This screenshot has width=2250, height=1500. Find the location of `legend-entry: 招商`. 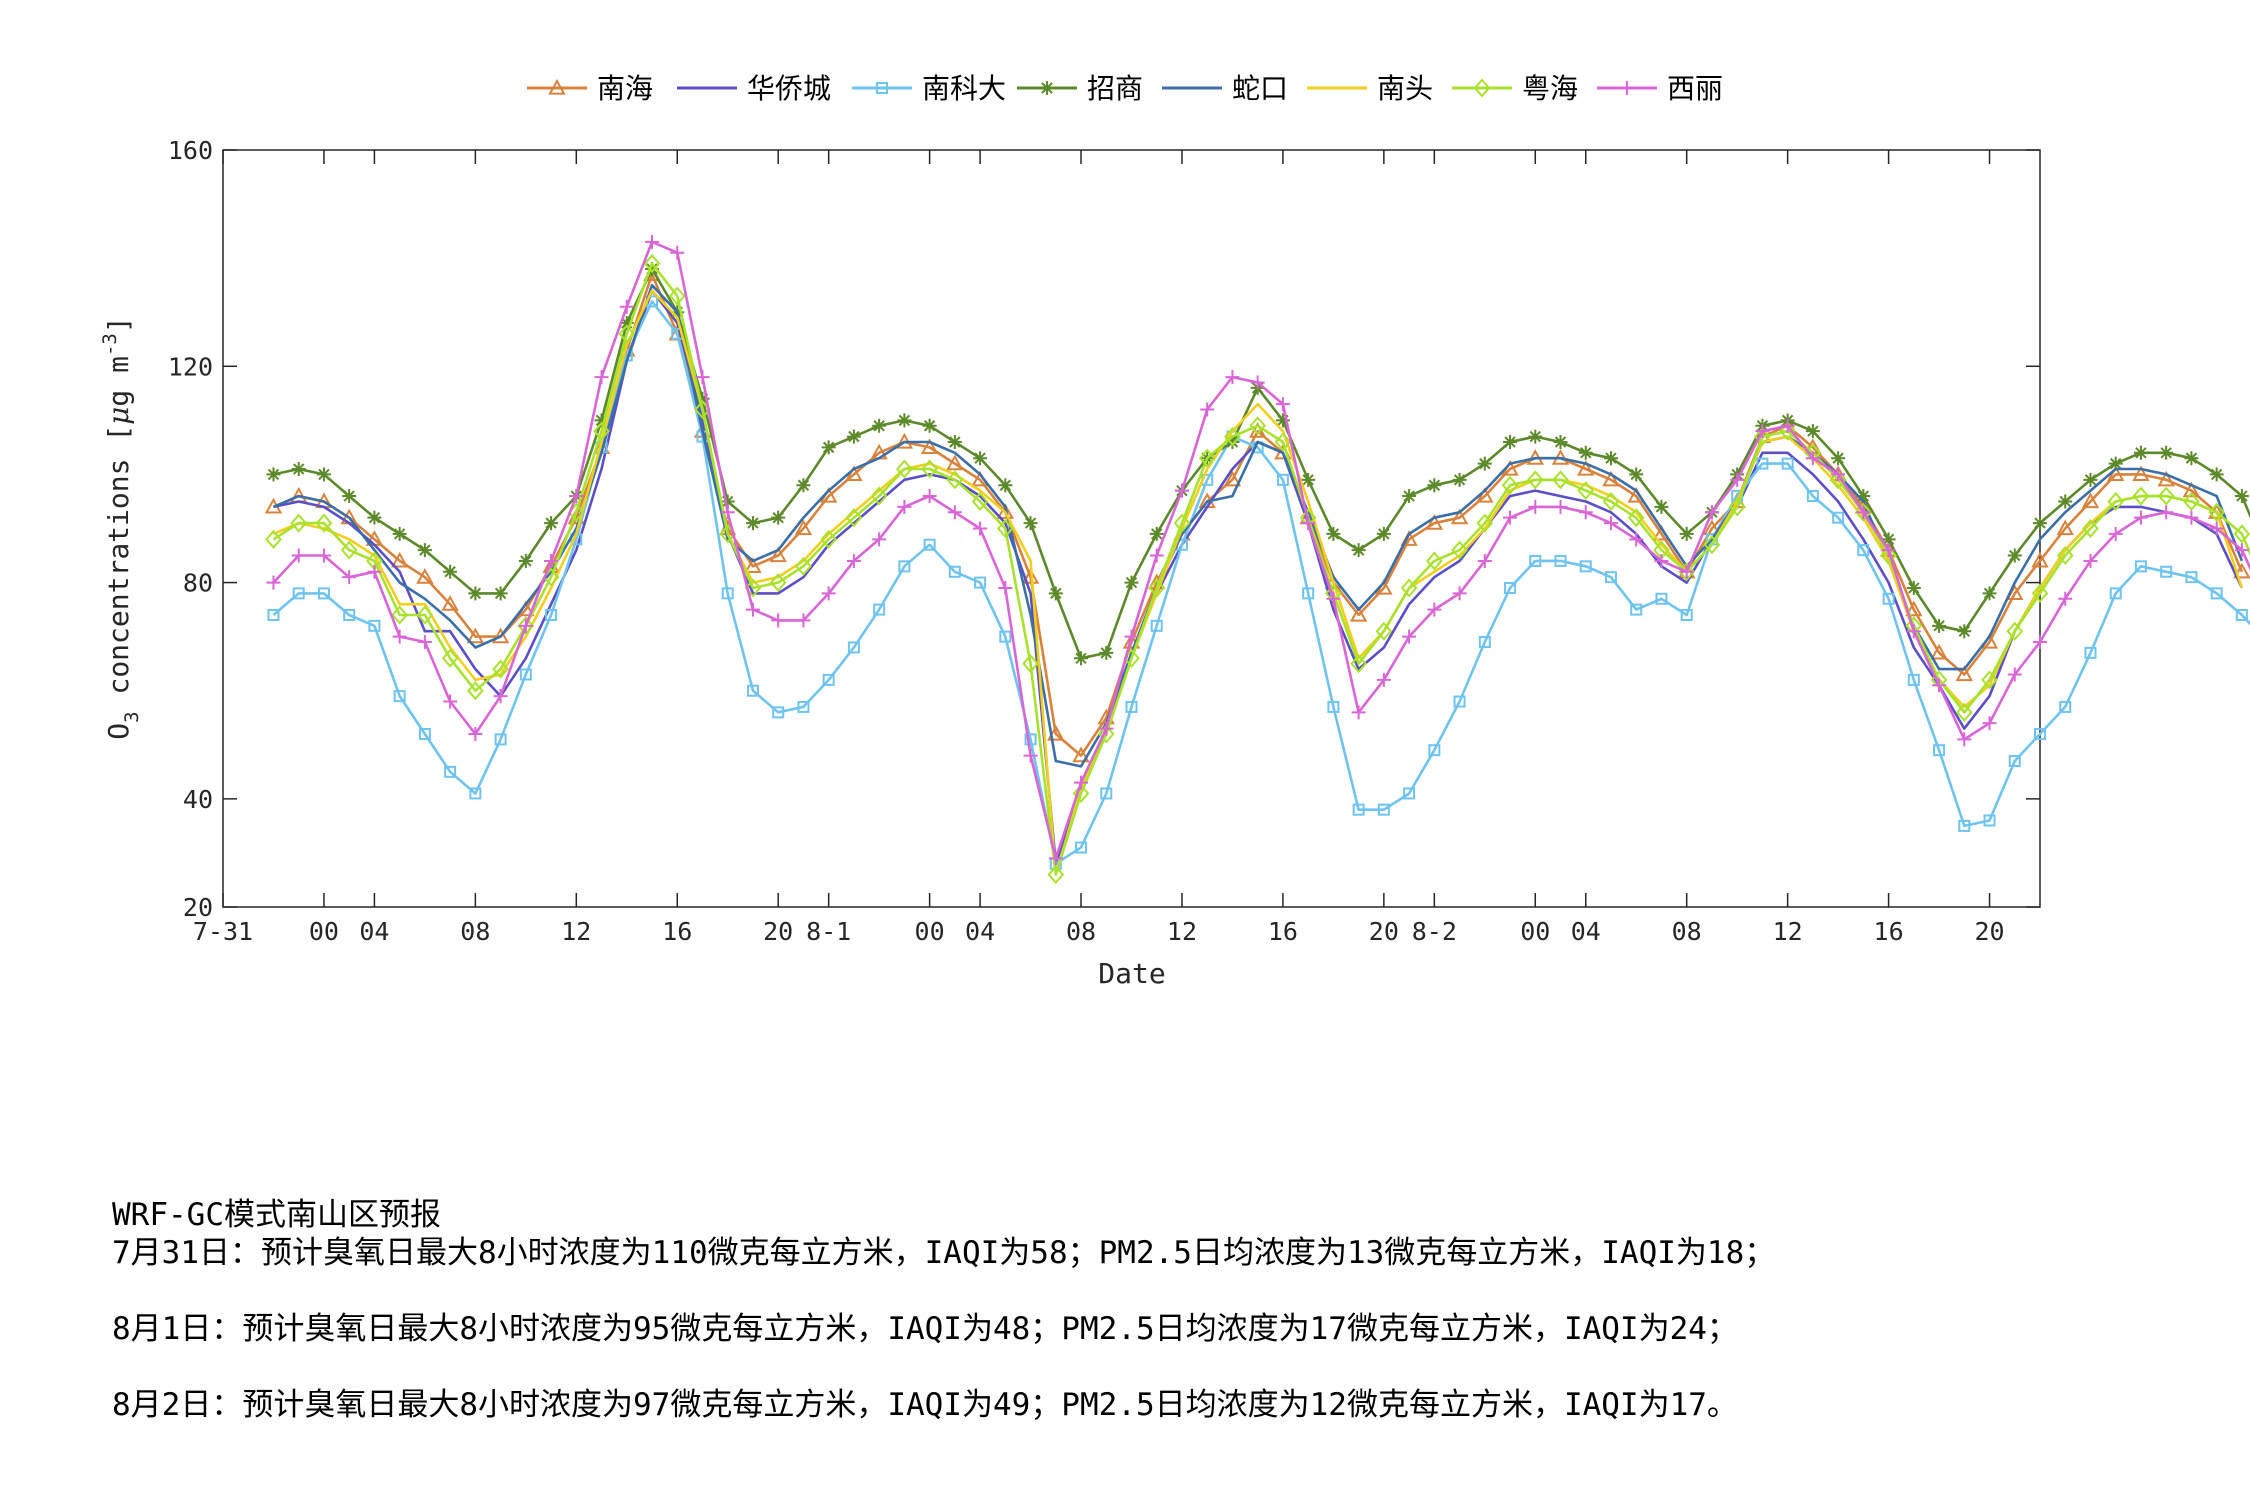

legend-entry: 招商 is located at coordinates (1080, 88).